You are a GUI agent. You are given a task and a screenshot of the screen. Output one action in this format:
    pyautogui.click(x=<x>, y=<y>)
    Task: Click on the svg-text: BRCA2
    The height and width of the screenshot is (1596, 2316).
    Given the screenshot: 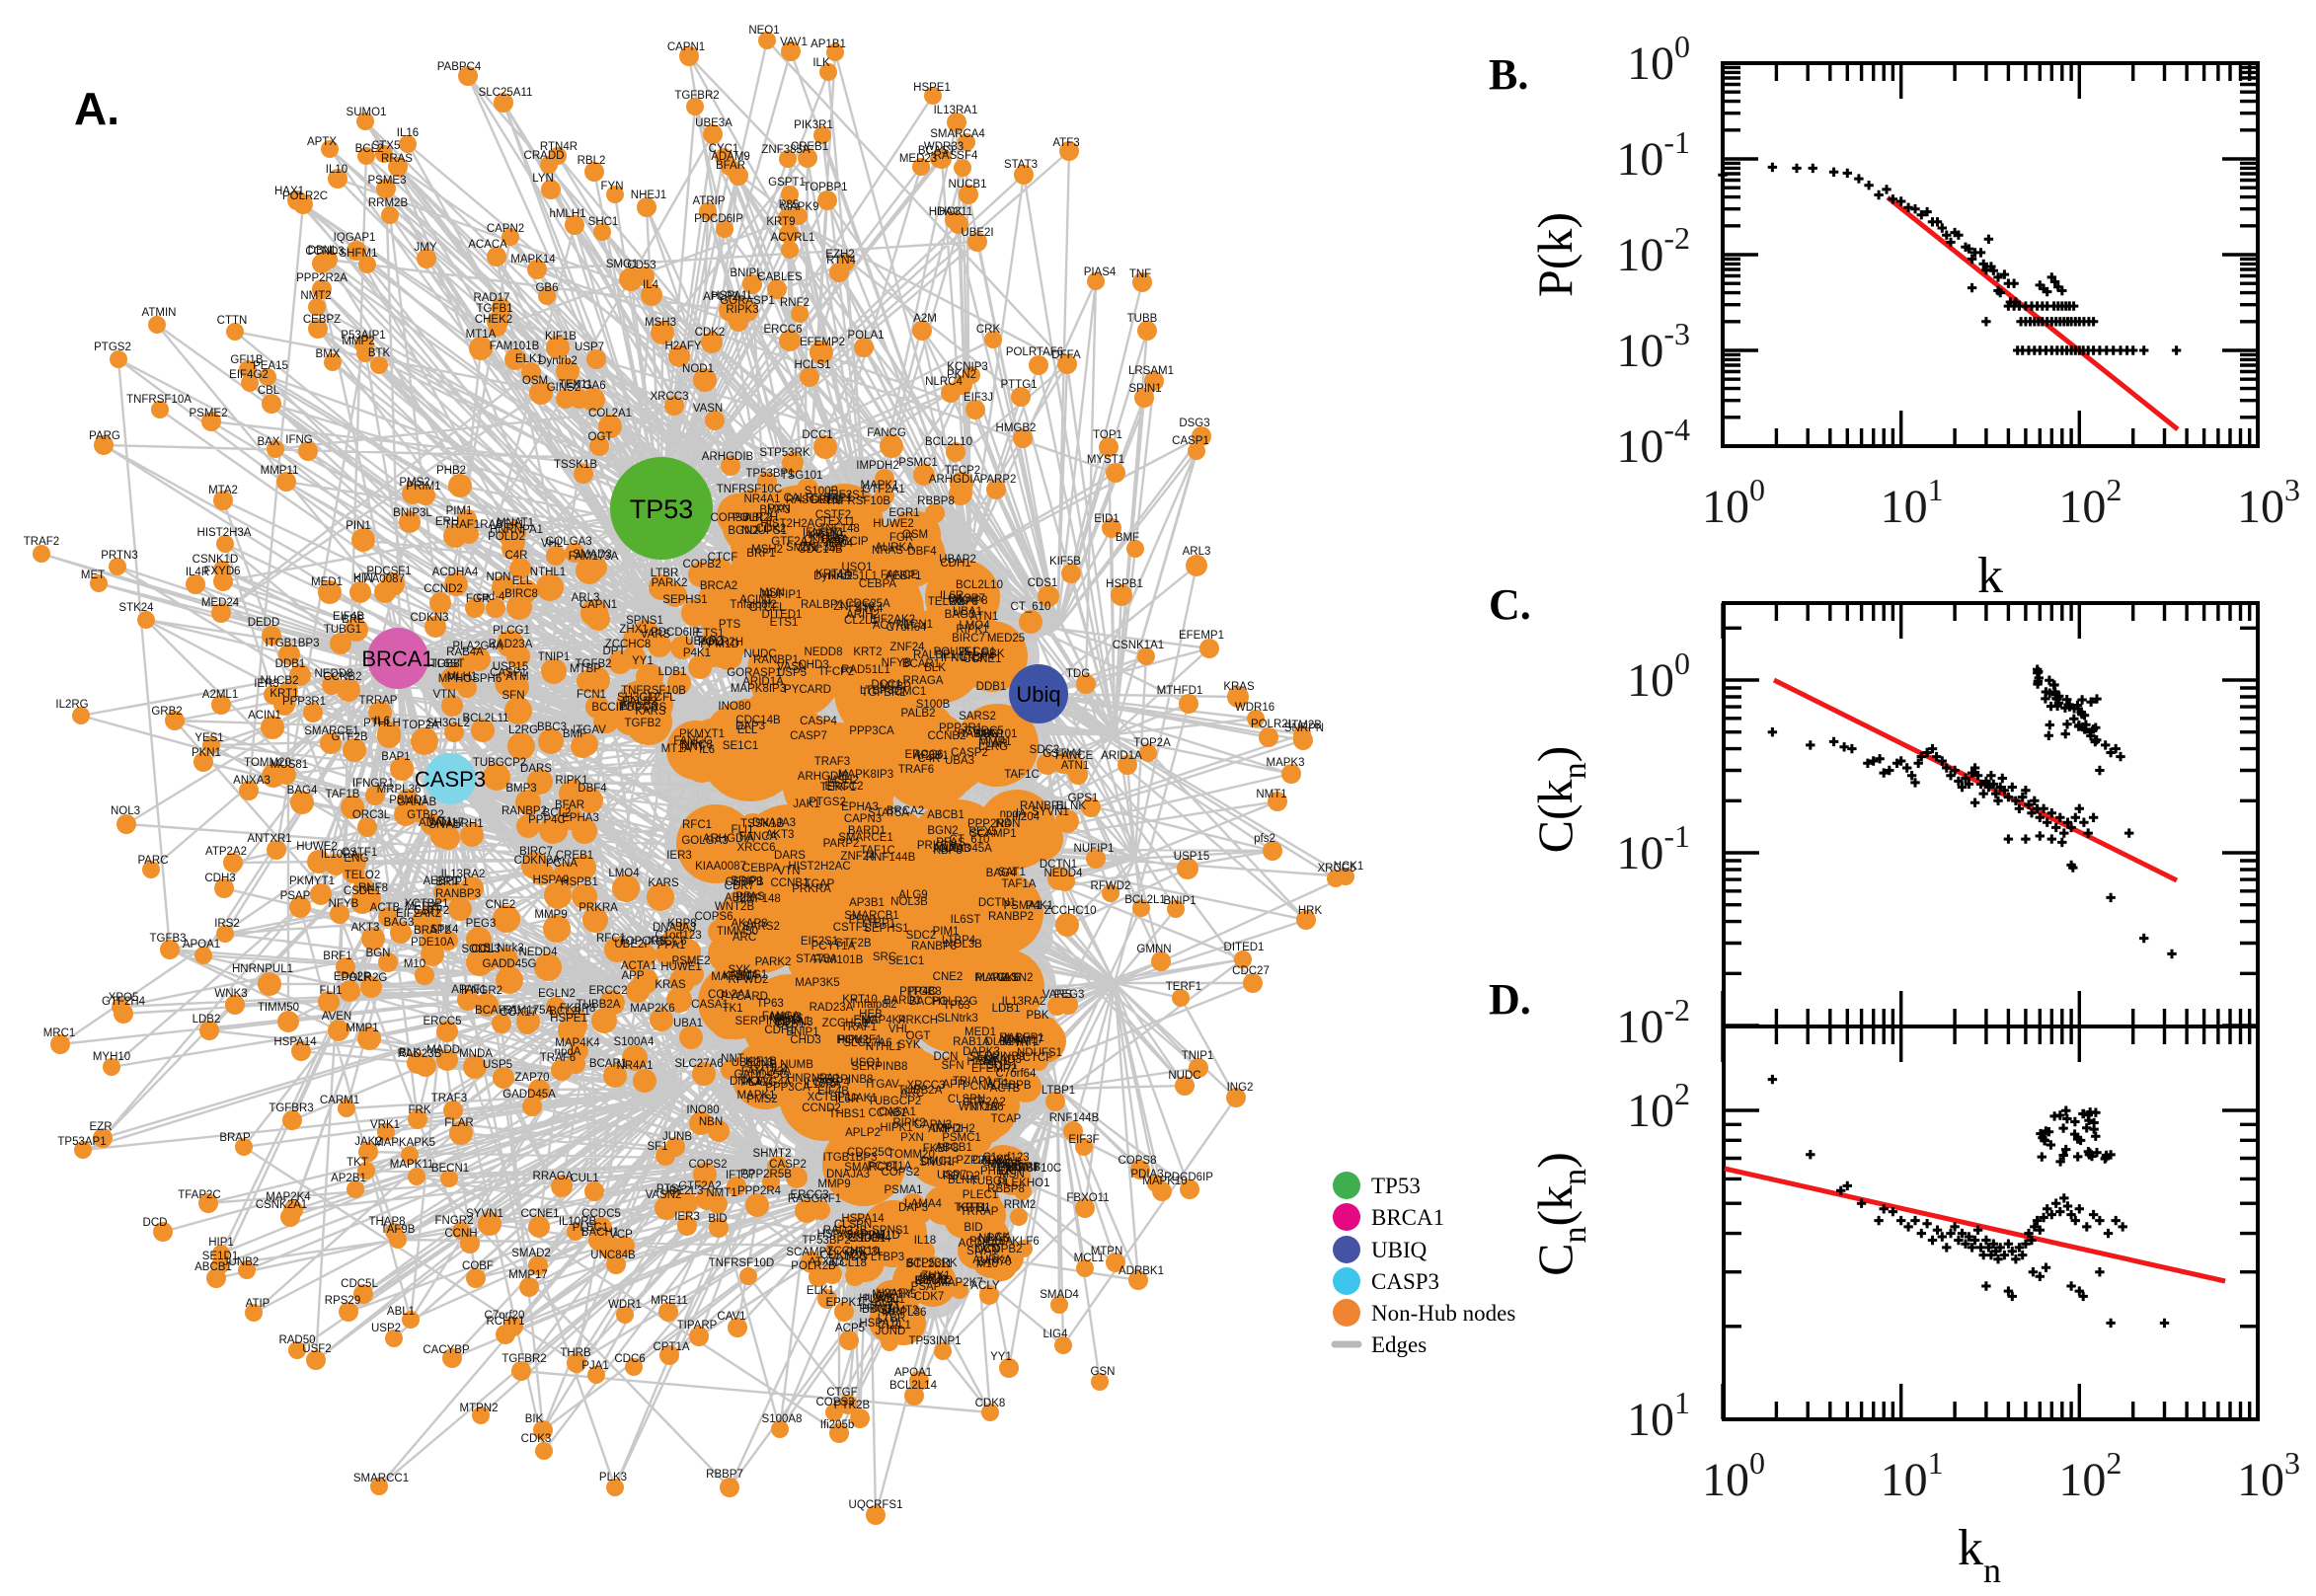 What is the action you would take?
    pyautogui.click(x=905, y=811)
    